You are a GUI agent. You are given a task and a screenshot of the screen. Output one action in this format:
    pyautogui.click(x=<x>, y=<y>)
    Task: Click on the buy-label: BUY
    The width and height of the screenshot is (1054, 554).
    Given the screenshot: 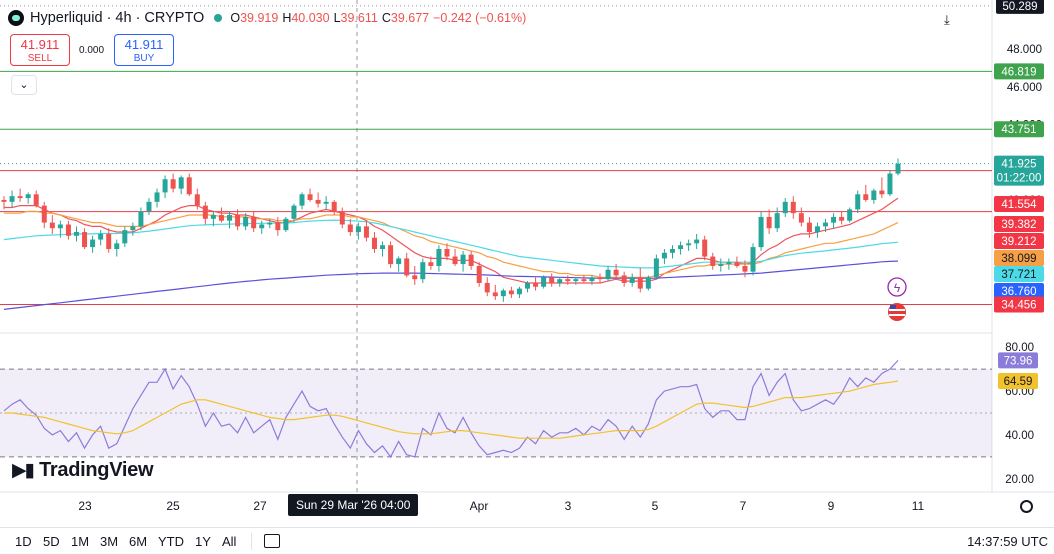 What is the action you would take?
    pyautogui.click(x=144, y=58)
    